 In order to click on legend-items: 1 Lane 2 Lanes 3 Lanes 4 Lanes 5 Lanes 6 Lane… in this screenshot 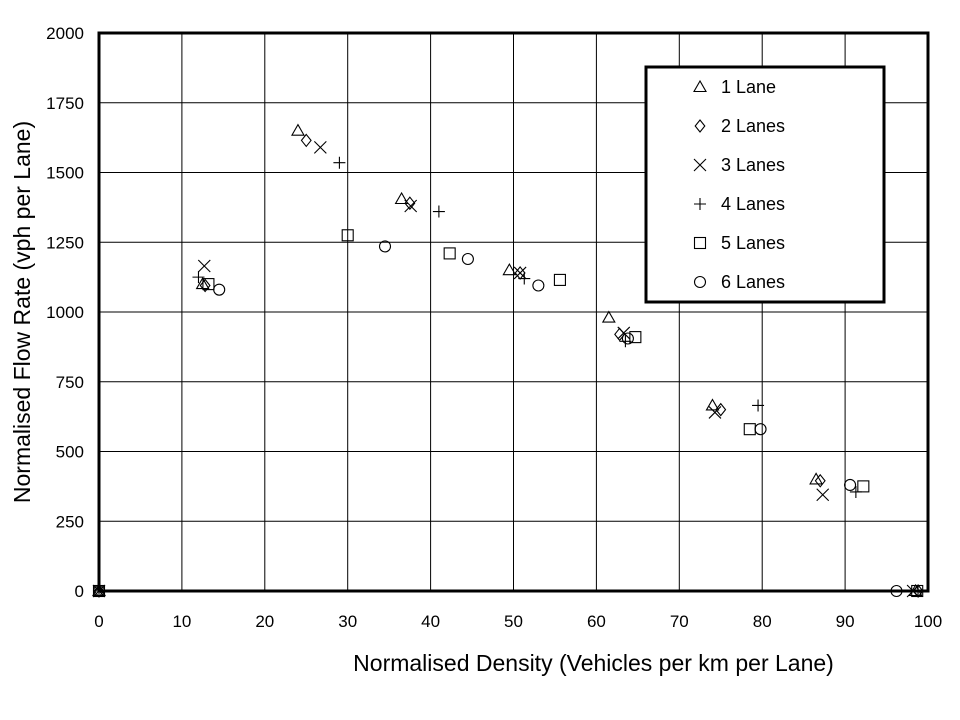, I will do `click(739, 184)`.